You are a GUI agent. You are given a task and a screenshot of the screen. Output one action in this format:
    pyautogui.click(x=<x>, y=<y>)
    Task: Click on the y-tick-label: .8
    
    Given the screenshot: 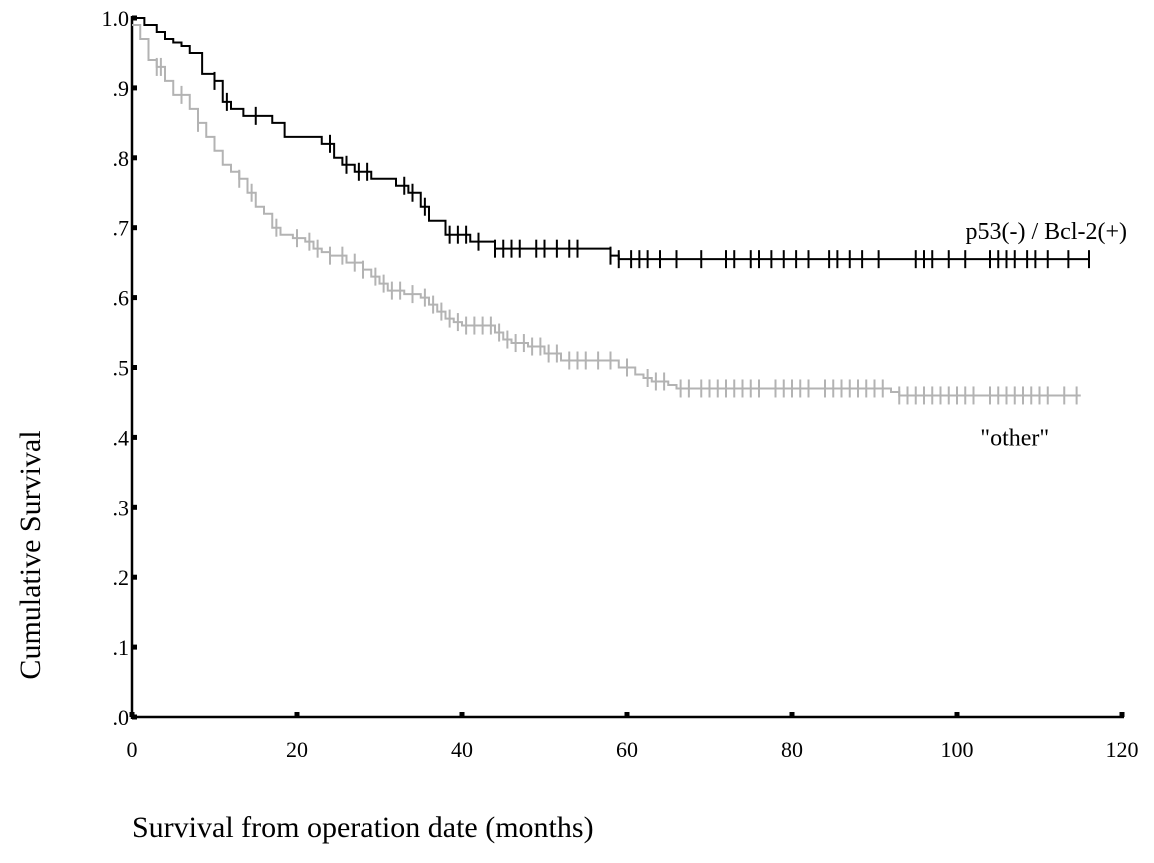 What is the action you would take?
    pyautogui.click(x=121, y=158)
    